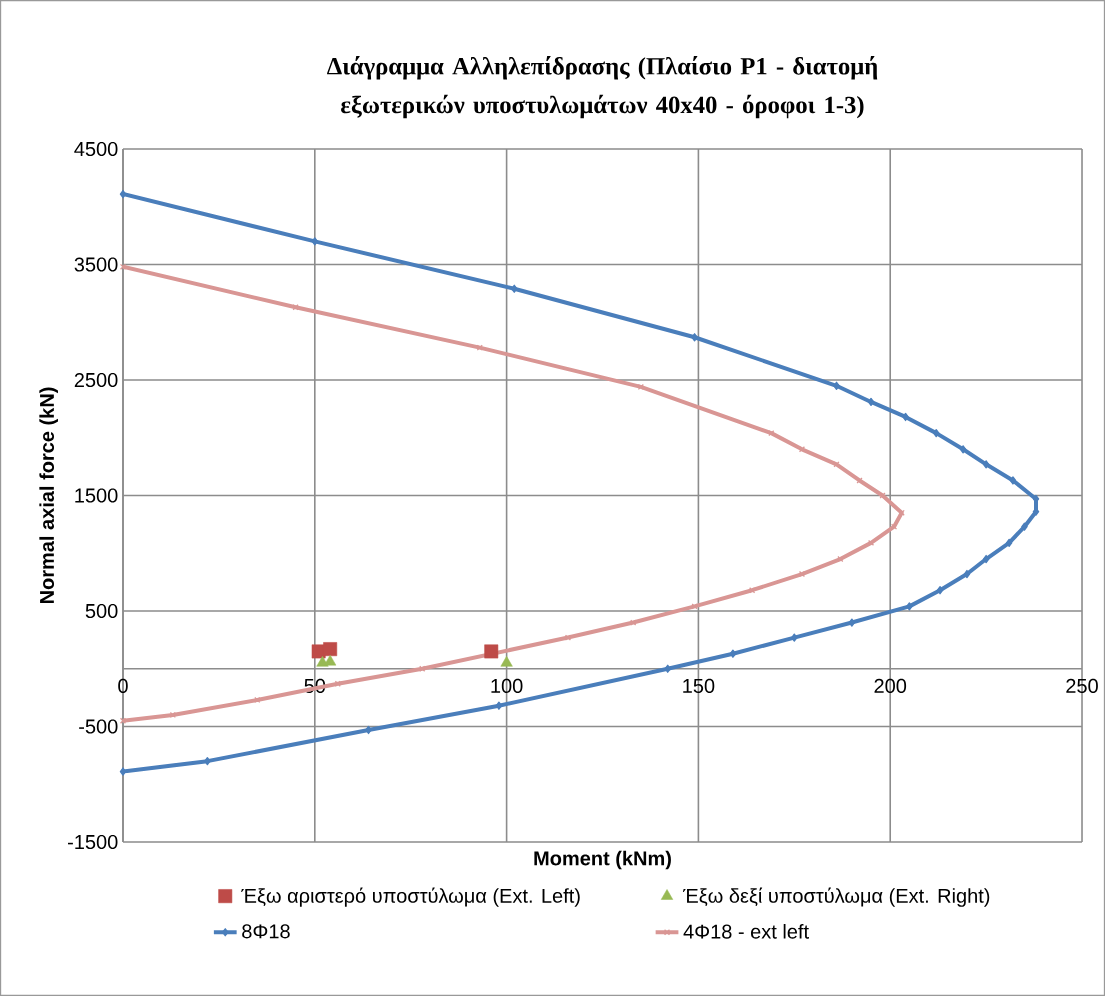 This screenshot has width=1105, height=996. I want to click on x-tick-label: 150, so click(699, 685).